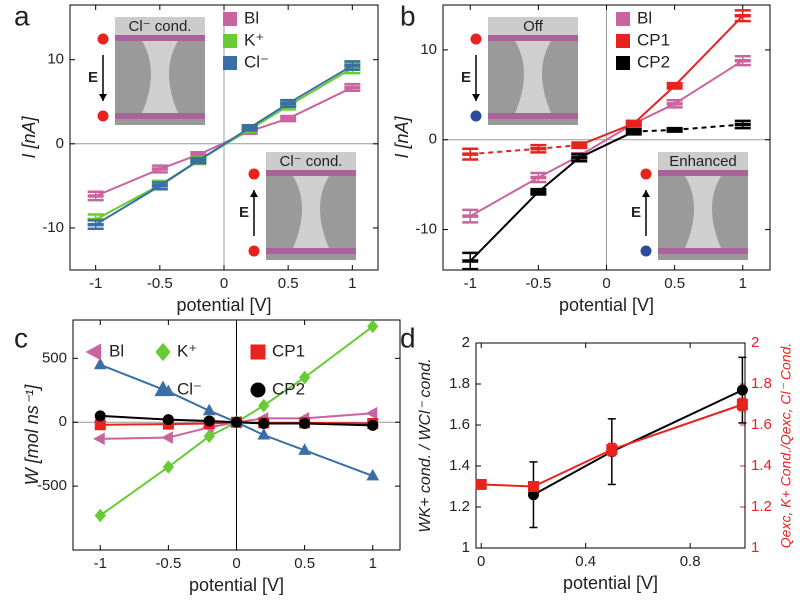  What do you see at coordinates (459, 465) in the screenshot?
I see `y-tick-label: 1.4` at bounding box center [459, 465].